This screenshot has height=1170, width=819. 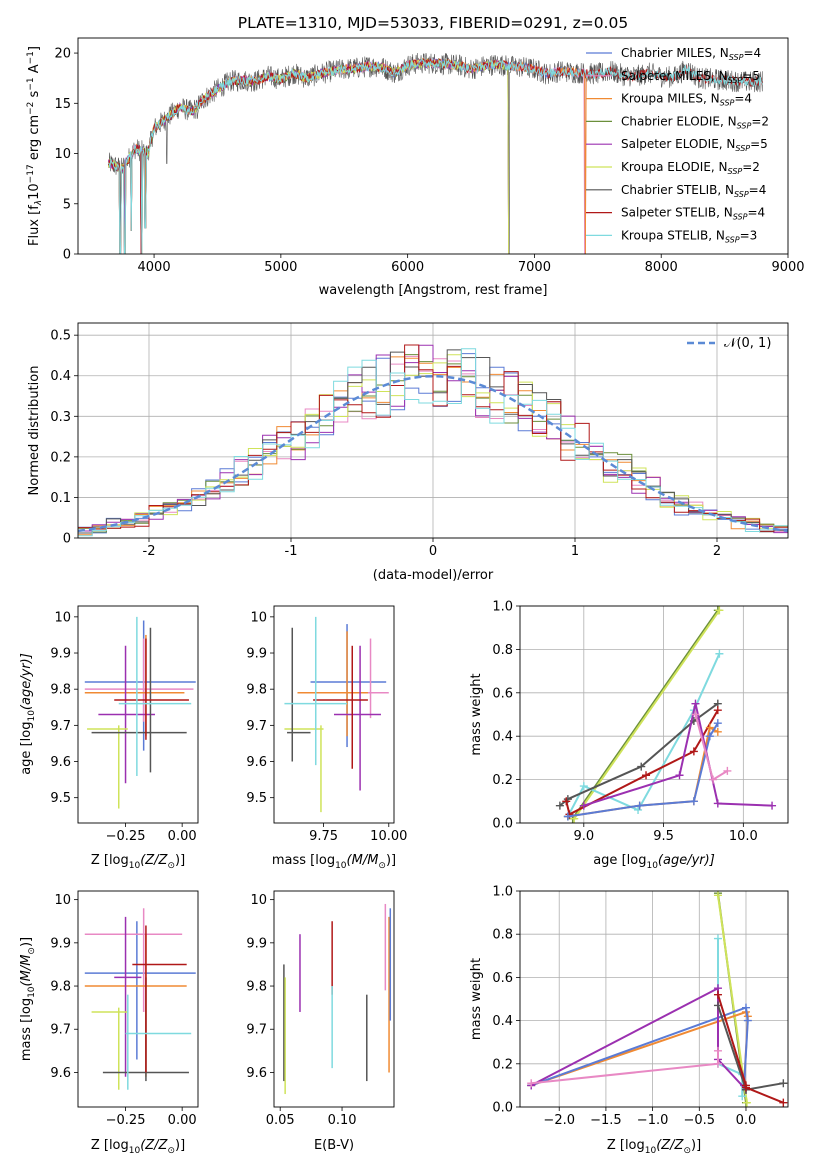 I want to click on x-tick-label: 9000, so click(x=787, y=267).